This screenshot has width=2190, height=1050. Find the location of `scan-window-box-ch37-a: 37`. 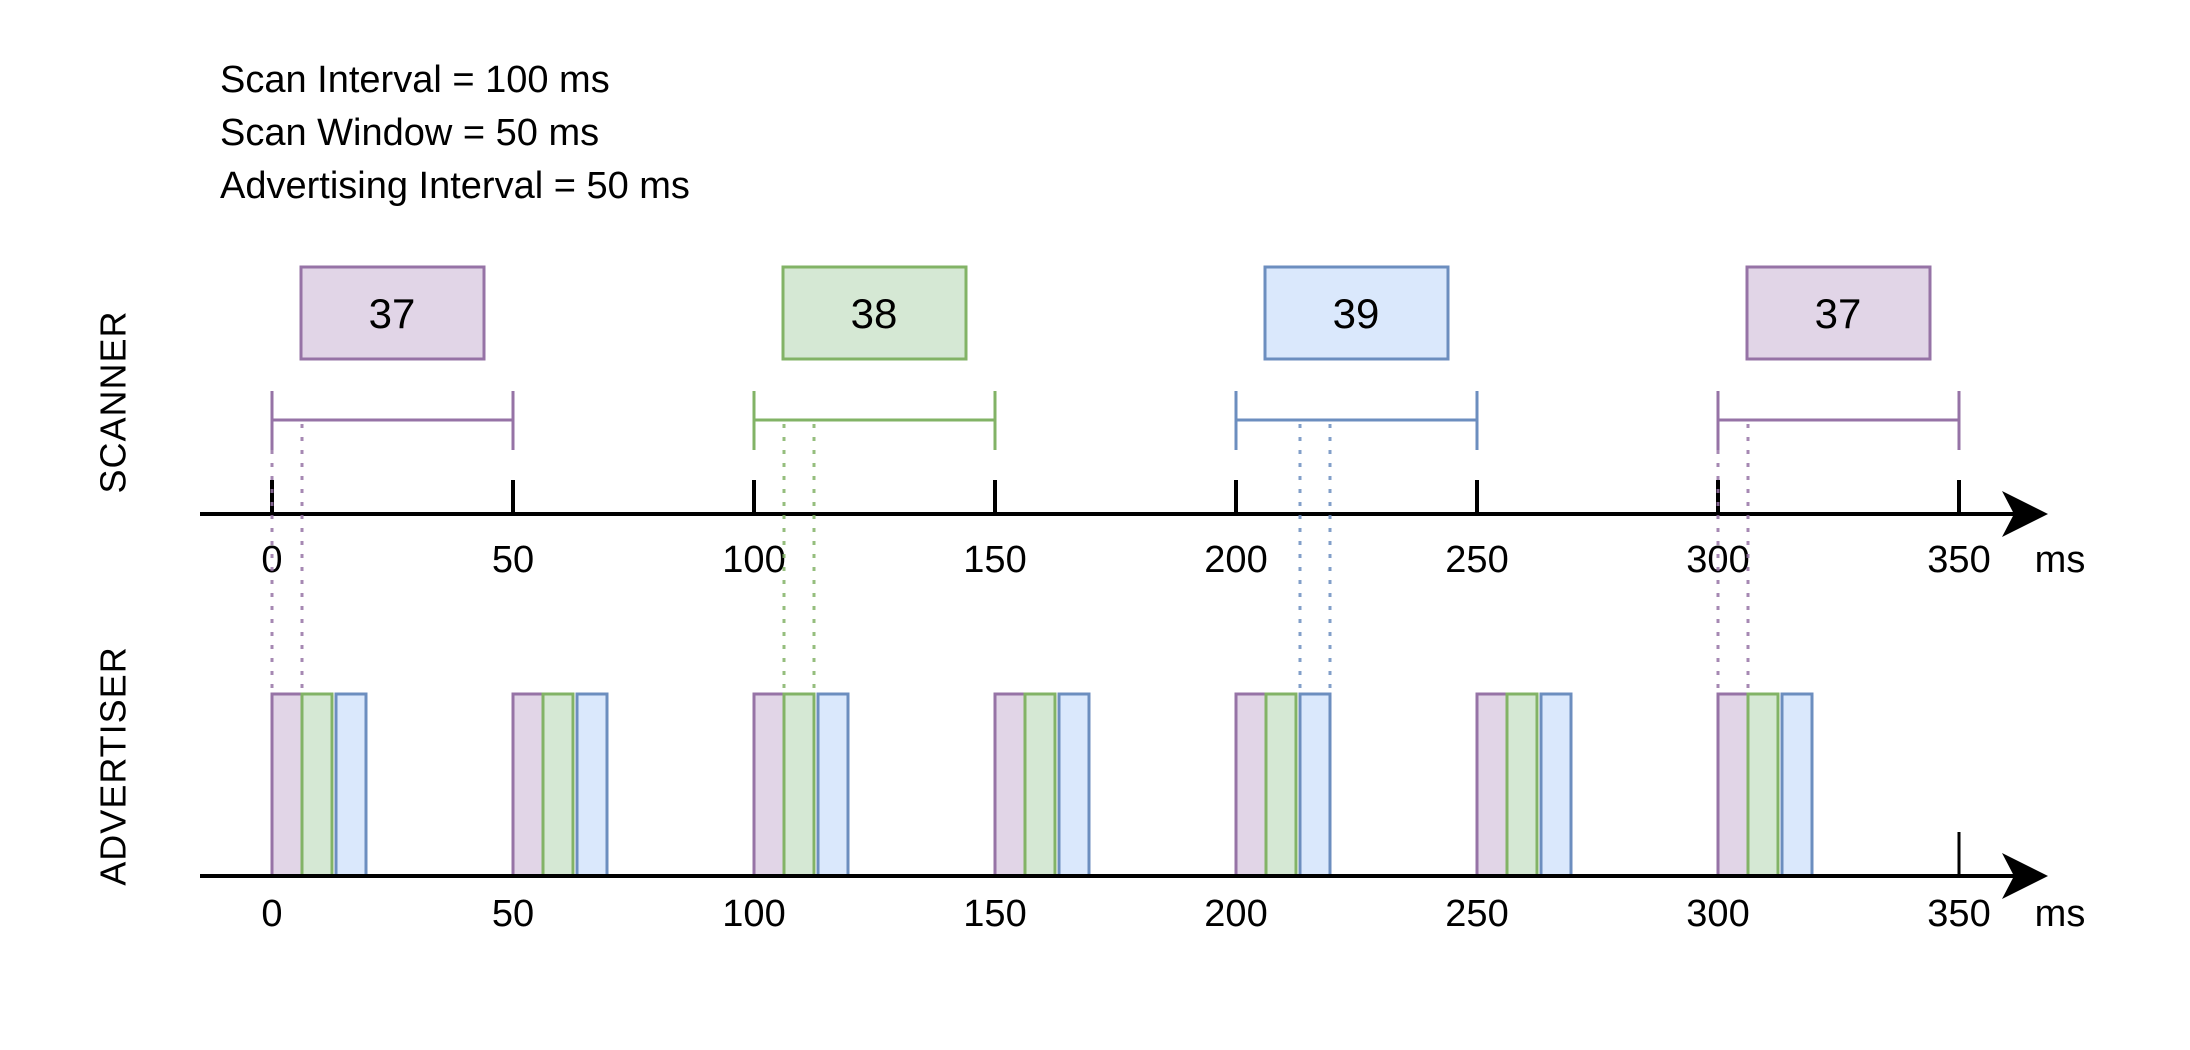

scan-window-box-ch37-a: 37 is located at coordinates (392, 313).